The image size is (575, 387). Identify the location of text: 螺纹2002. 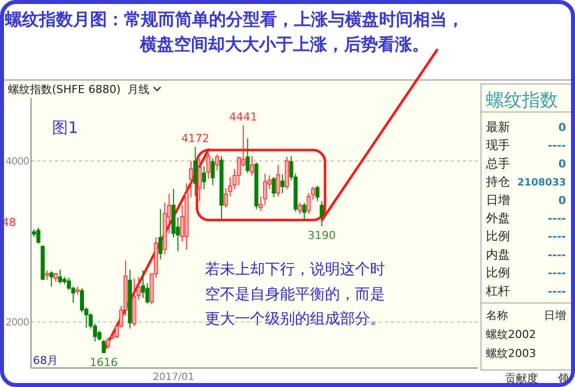
(511, 334).